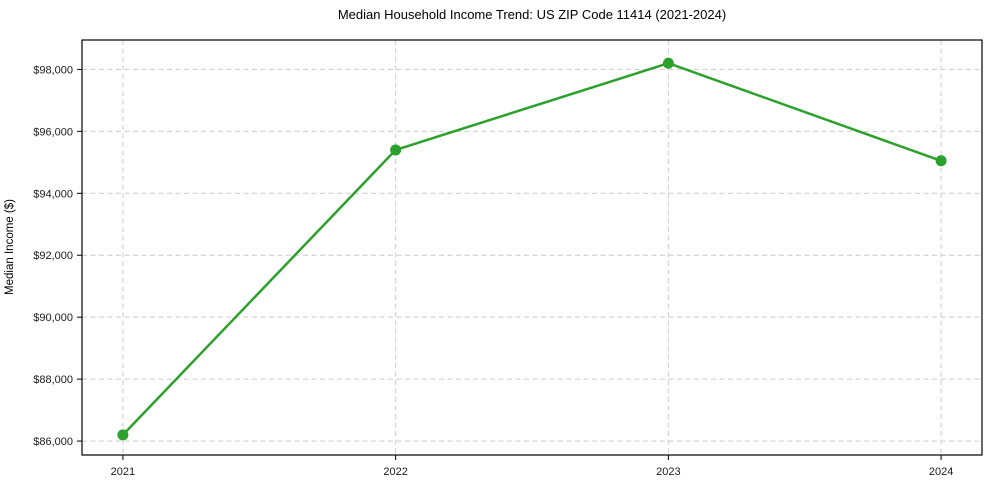  Describe the element at coordinates (53, 380) in the screenshot. I see `y-tick-label: $88,000` at that location.